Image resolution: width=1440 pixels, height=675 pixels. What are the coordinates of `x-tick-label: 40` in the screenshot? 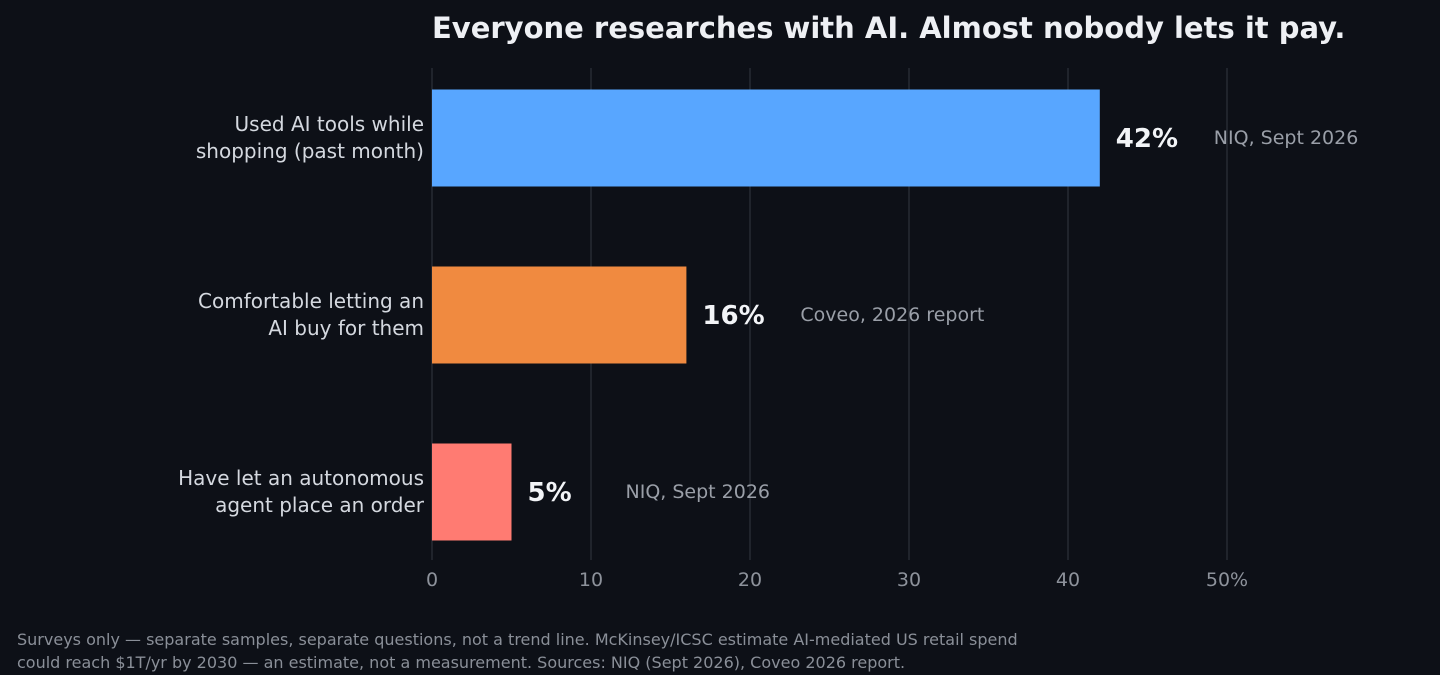 It's located at (1068, 580).